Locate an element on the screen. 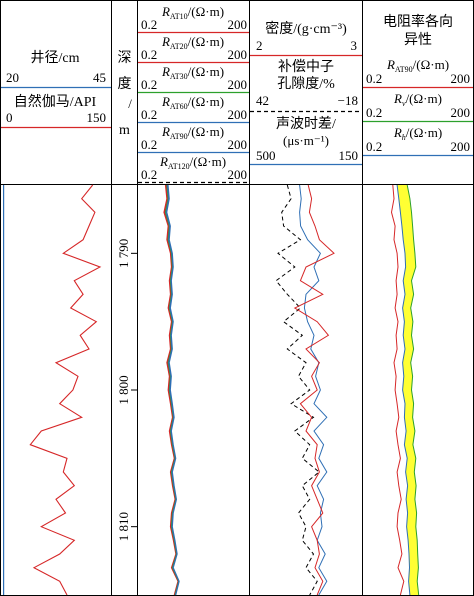 This screenshot has width=474, height=596. res-curve-r-at90 is located at coordinates (173, 390).